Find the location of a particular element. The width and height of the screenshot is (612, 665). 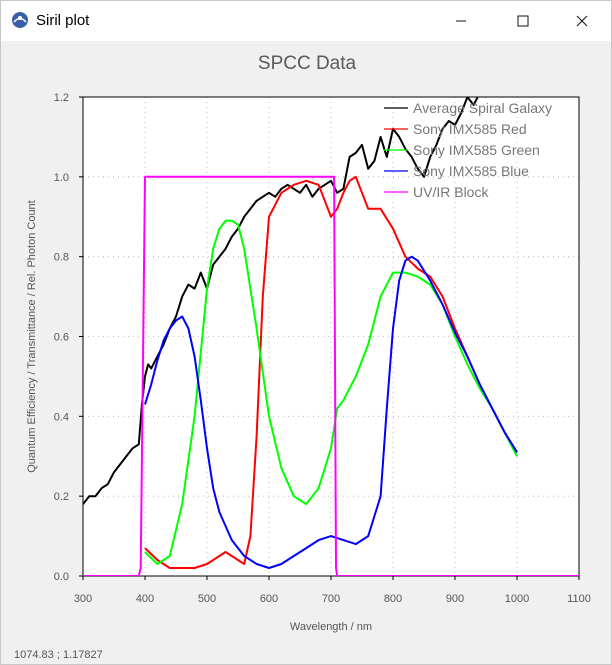

maximize-button is located at coordinates (523, 21).